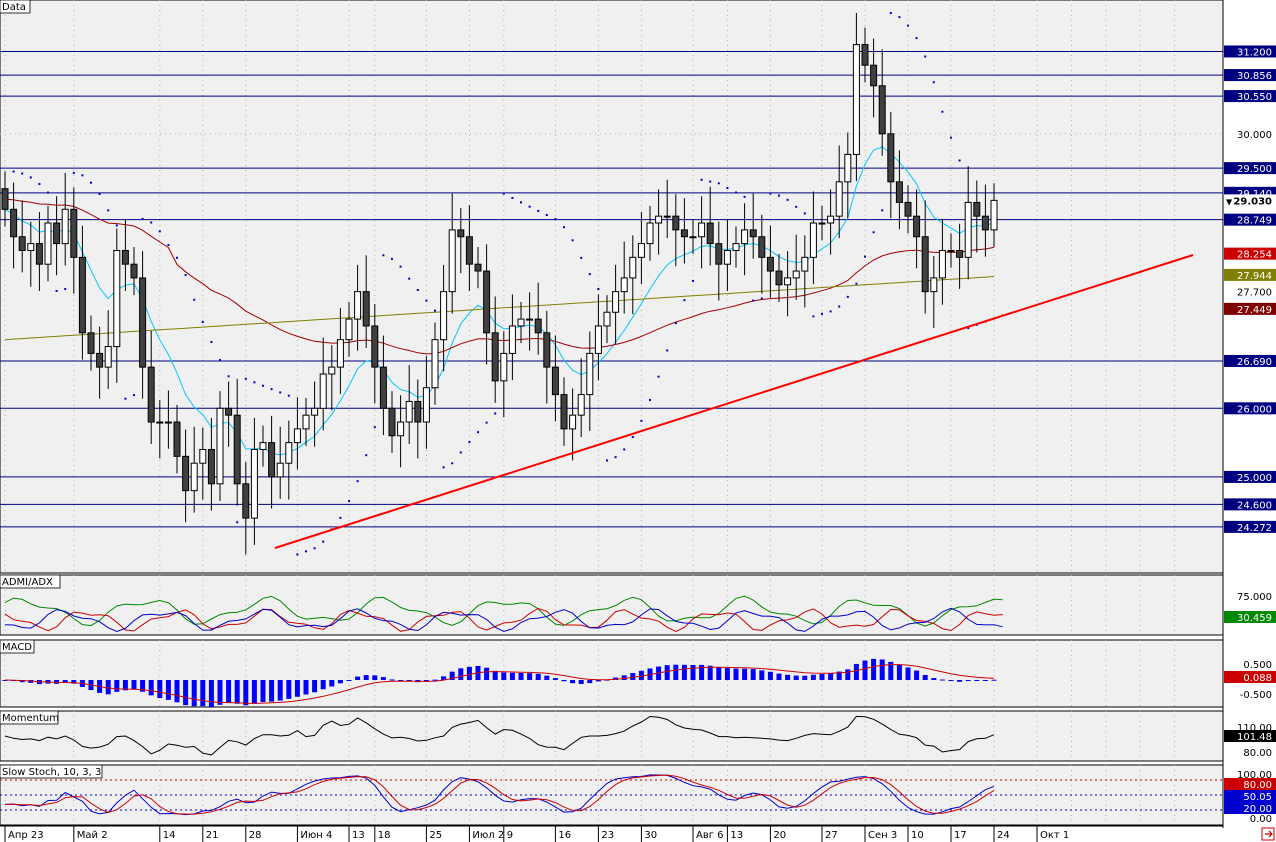 The height and width of the screenshot is (842, 1276). Describe the element at coordinates (1254, 169) in the screenshot. I see `price-tick-4: 29.500` at that location.